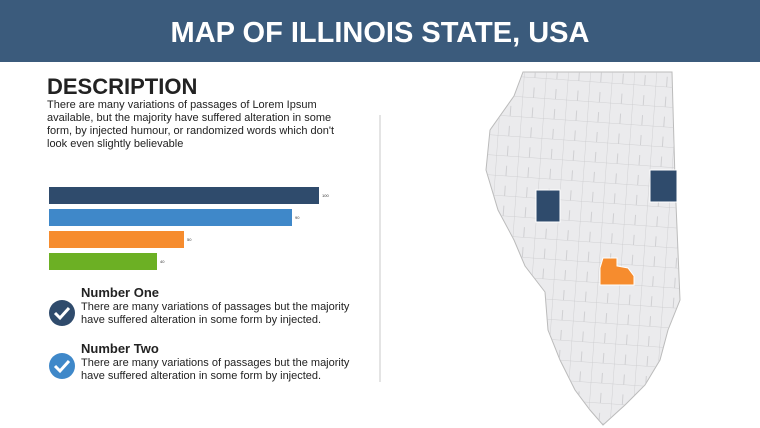 The image size is (760, 428). Describe the element at coordinates (380, 31) in the screenshot. I see `header-title: MAP OF ILLINOIS STATE, USA` at that location.